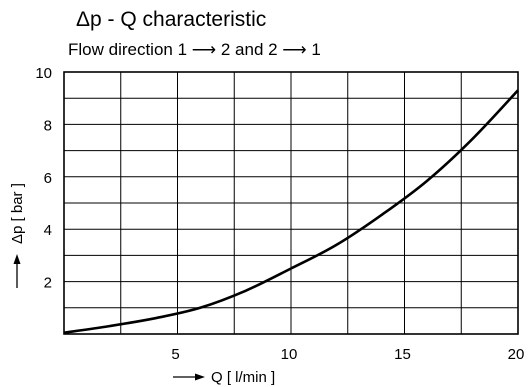 This screenshot has height=387, width=529. What do you see at coordinates (289, 354) in the screenshot?
I see `x-tick-label: 10` at bounding box center [289, 354].